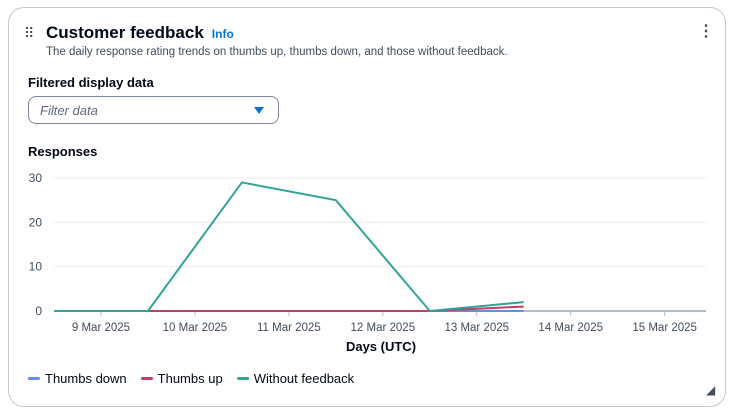 The image size is (732, 413). I want to click on drag-handle-icon: ⠿, so click(29, 33).